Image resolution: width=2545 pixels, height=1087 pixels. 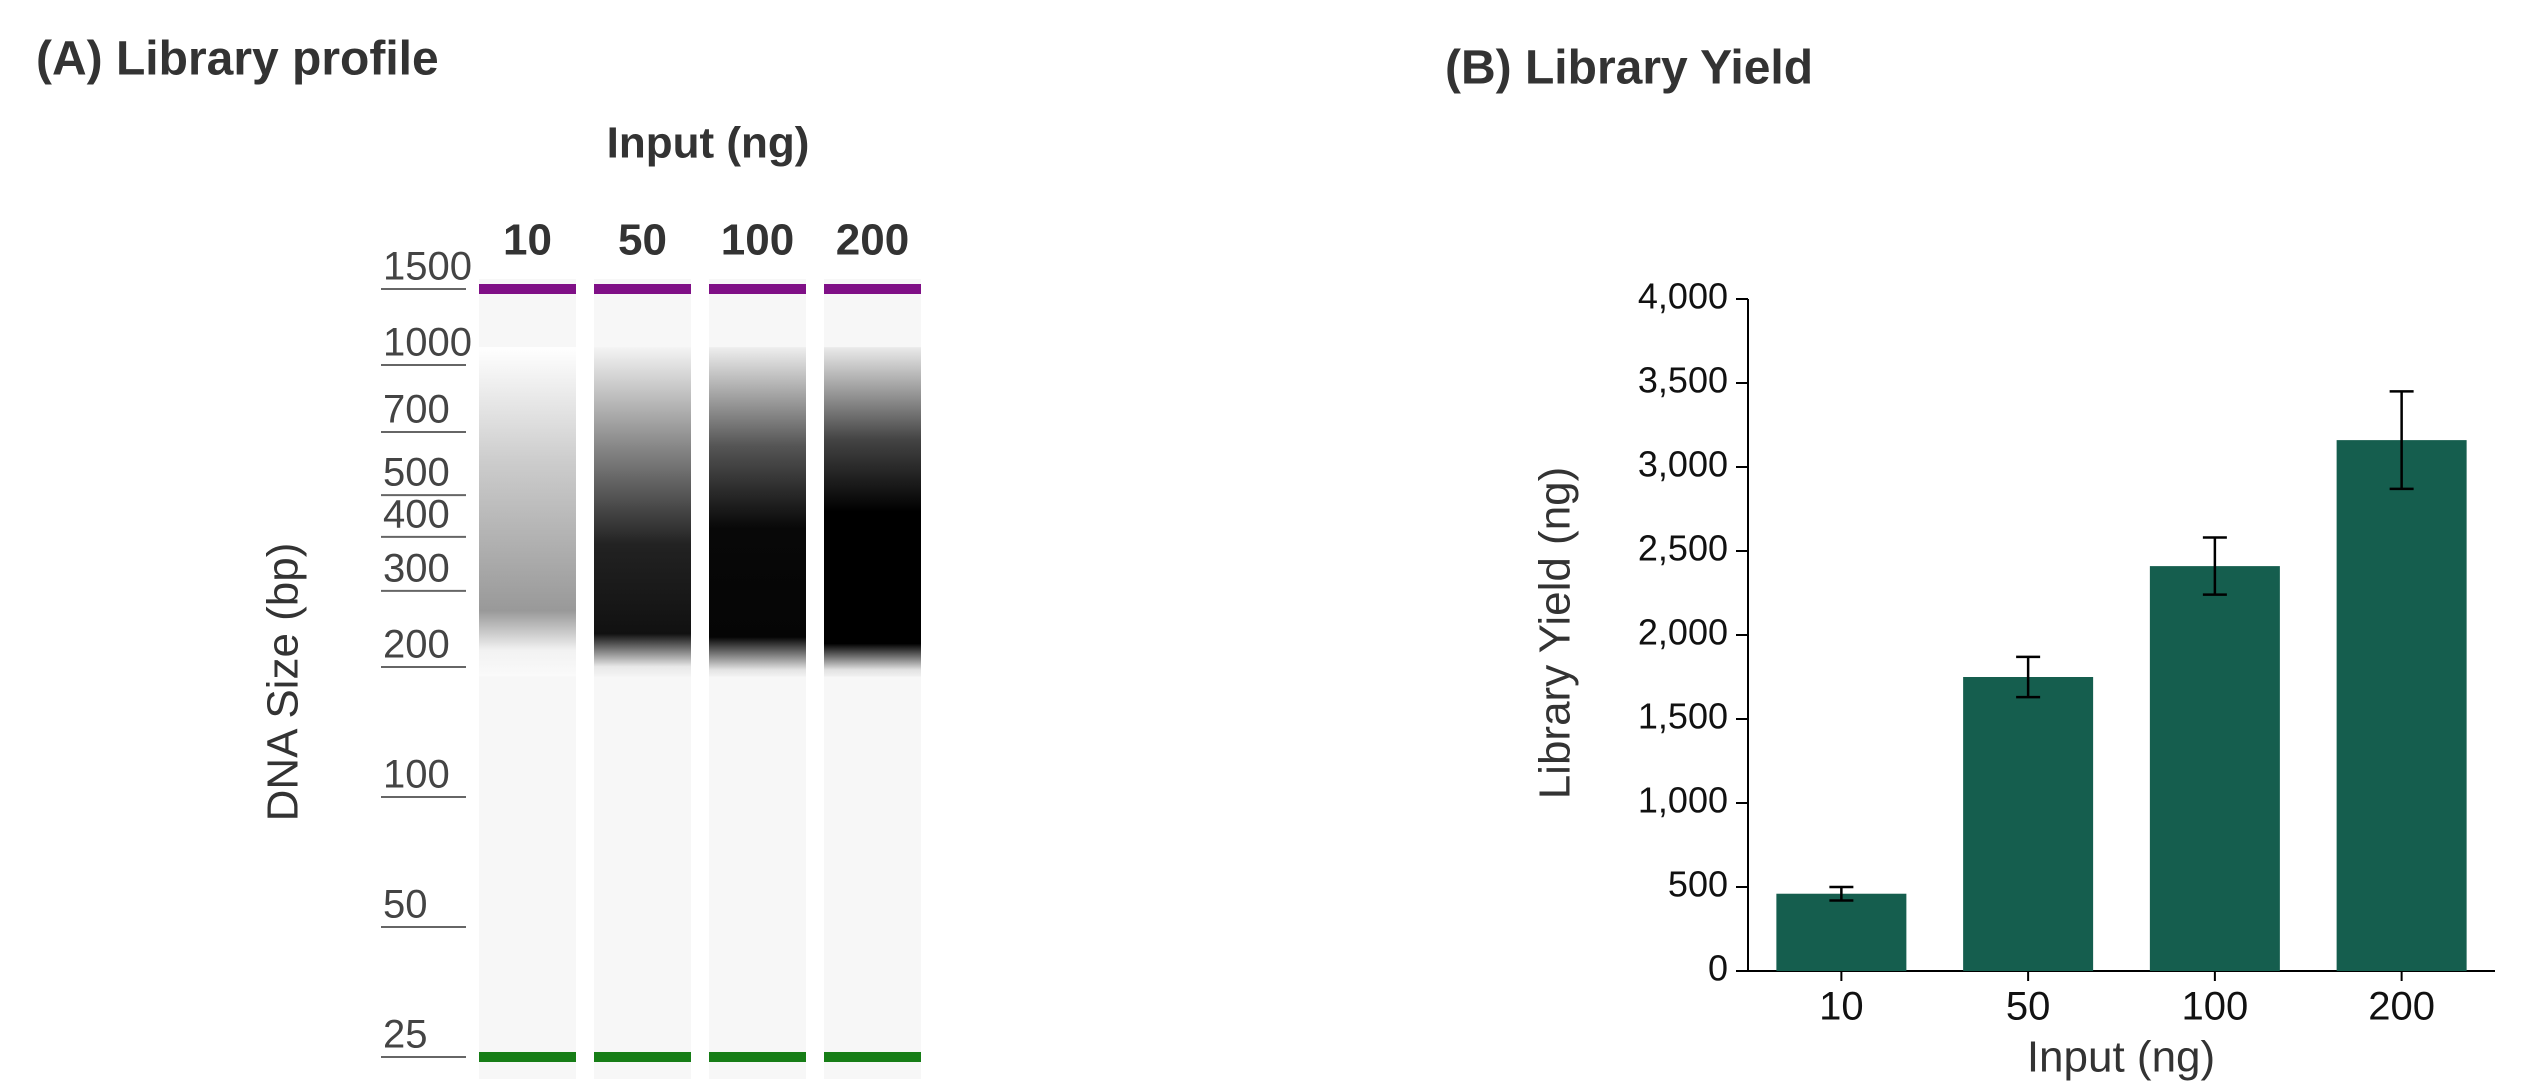 What do you see at coordinates (1698, 884) in the screenshot?
I see `y-tick-label: 500` at bounding box center [1698, 884].